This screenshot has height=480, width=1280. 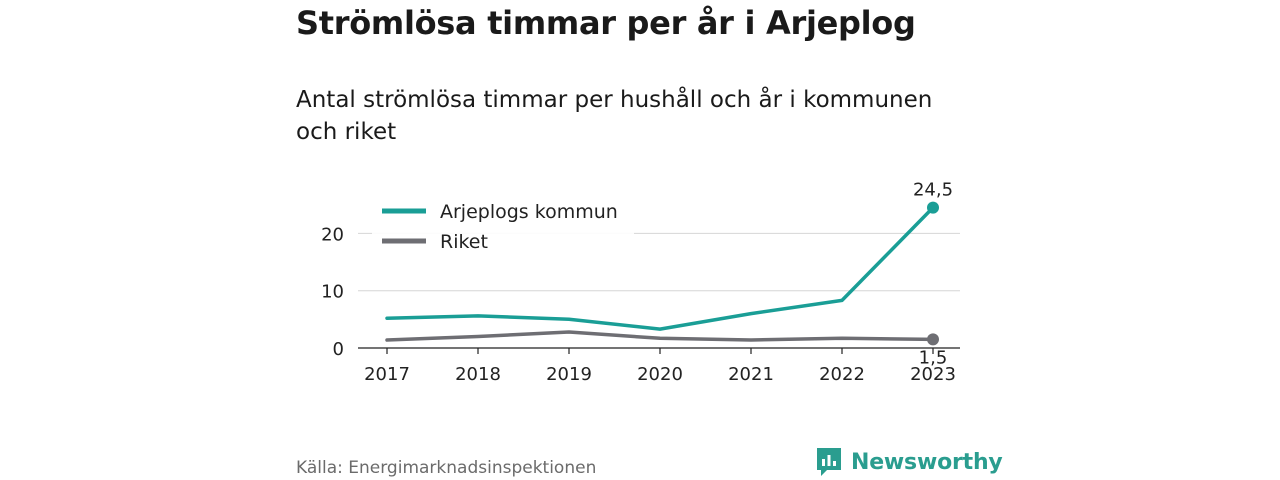 I want to click on x-tick-label: 2019, so click(x=569, y=374).